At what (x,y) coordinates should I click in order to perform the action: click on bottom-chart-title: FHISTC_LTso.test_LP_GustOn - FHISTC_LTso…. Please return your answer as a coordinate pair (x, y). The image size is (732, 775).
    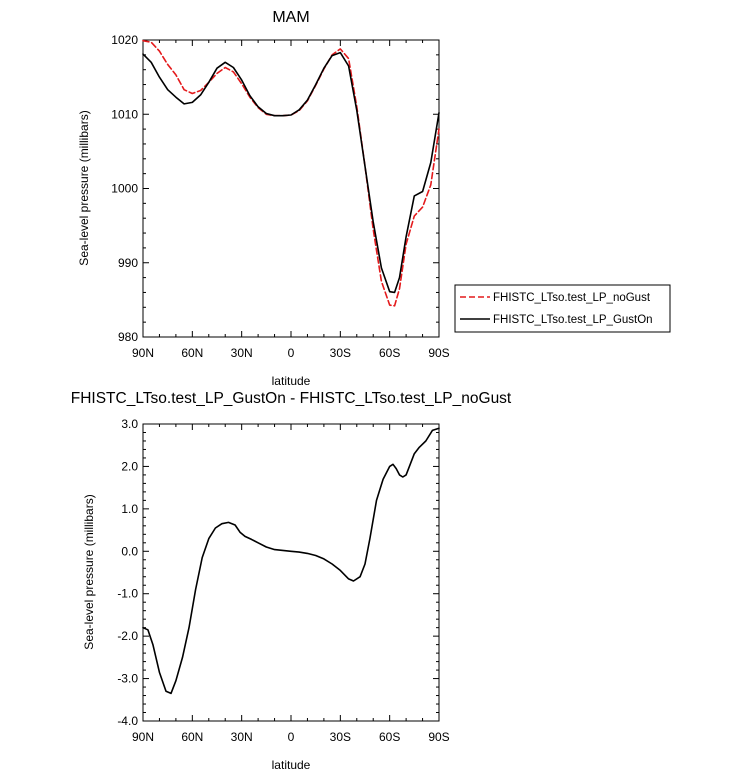
    Looking at the image, I should click on (291, 398).